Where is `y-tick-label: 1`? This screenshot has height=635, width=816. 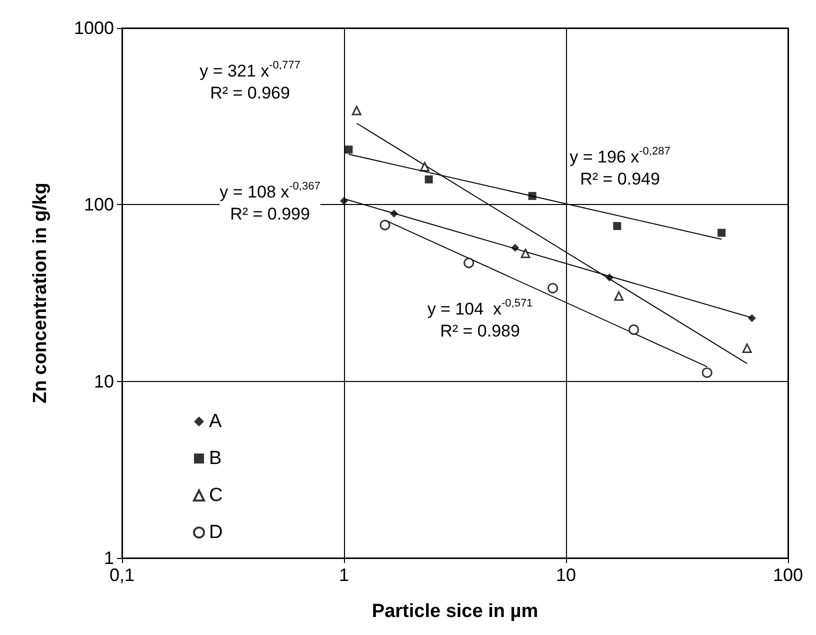
y-tick-label: 1 is located at coordinates (109, 558).